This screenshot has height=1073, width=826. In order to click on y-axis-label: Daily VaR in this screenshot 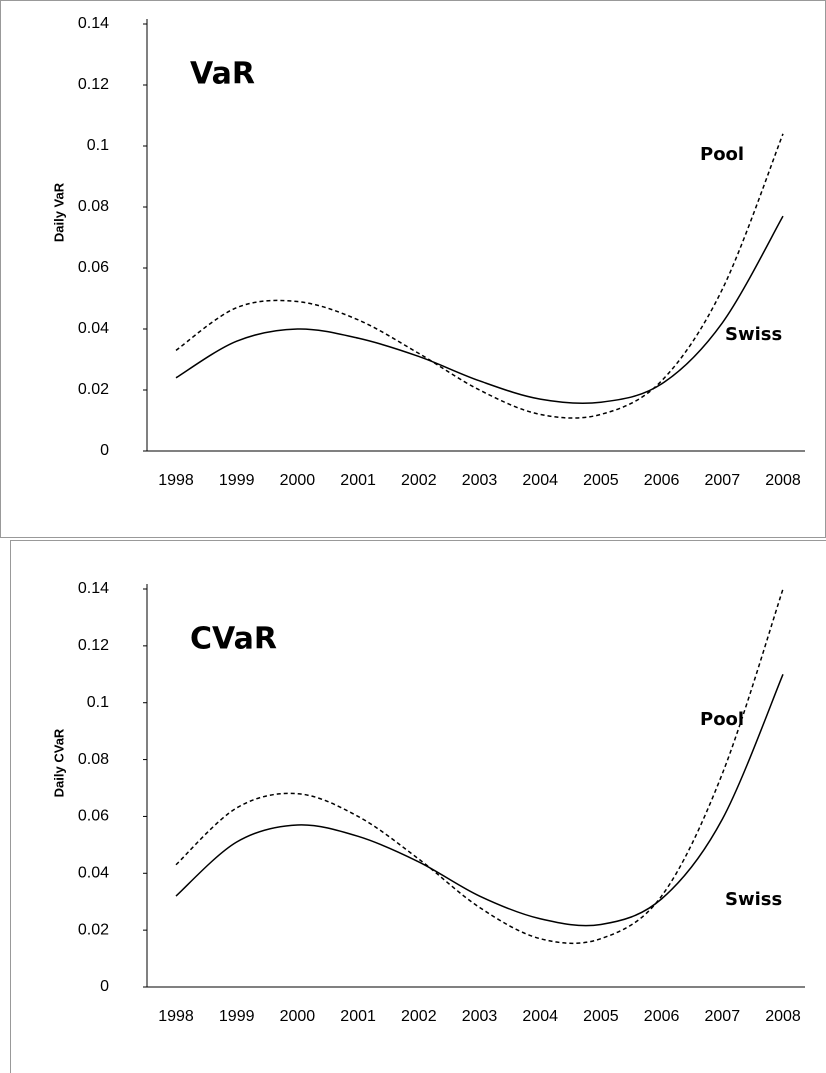, I will do `click(58, 212)`.